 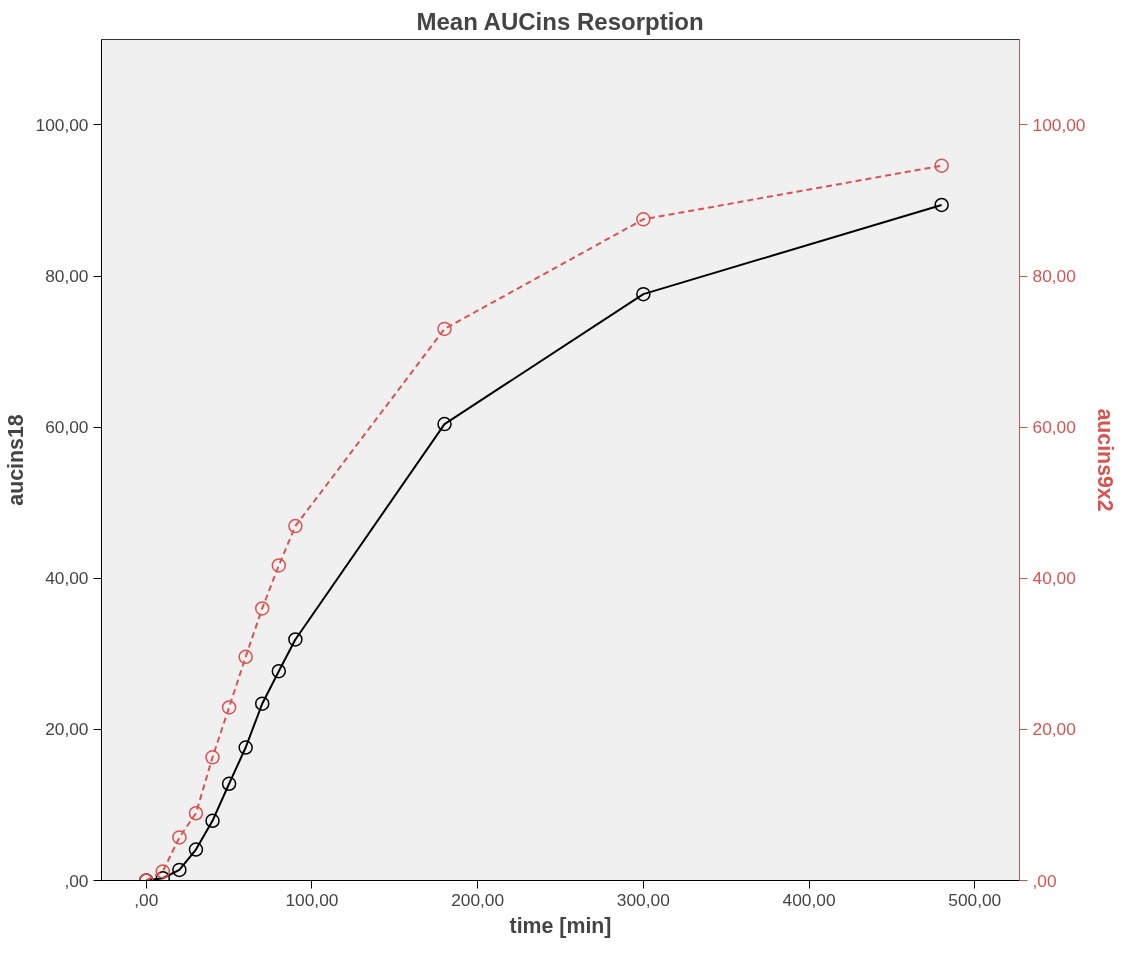 What do you see at coordinates (1054, 427) in the screenshot?
I see `y2-tick-label: 60,00` at bounding box center [1054, 427].